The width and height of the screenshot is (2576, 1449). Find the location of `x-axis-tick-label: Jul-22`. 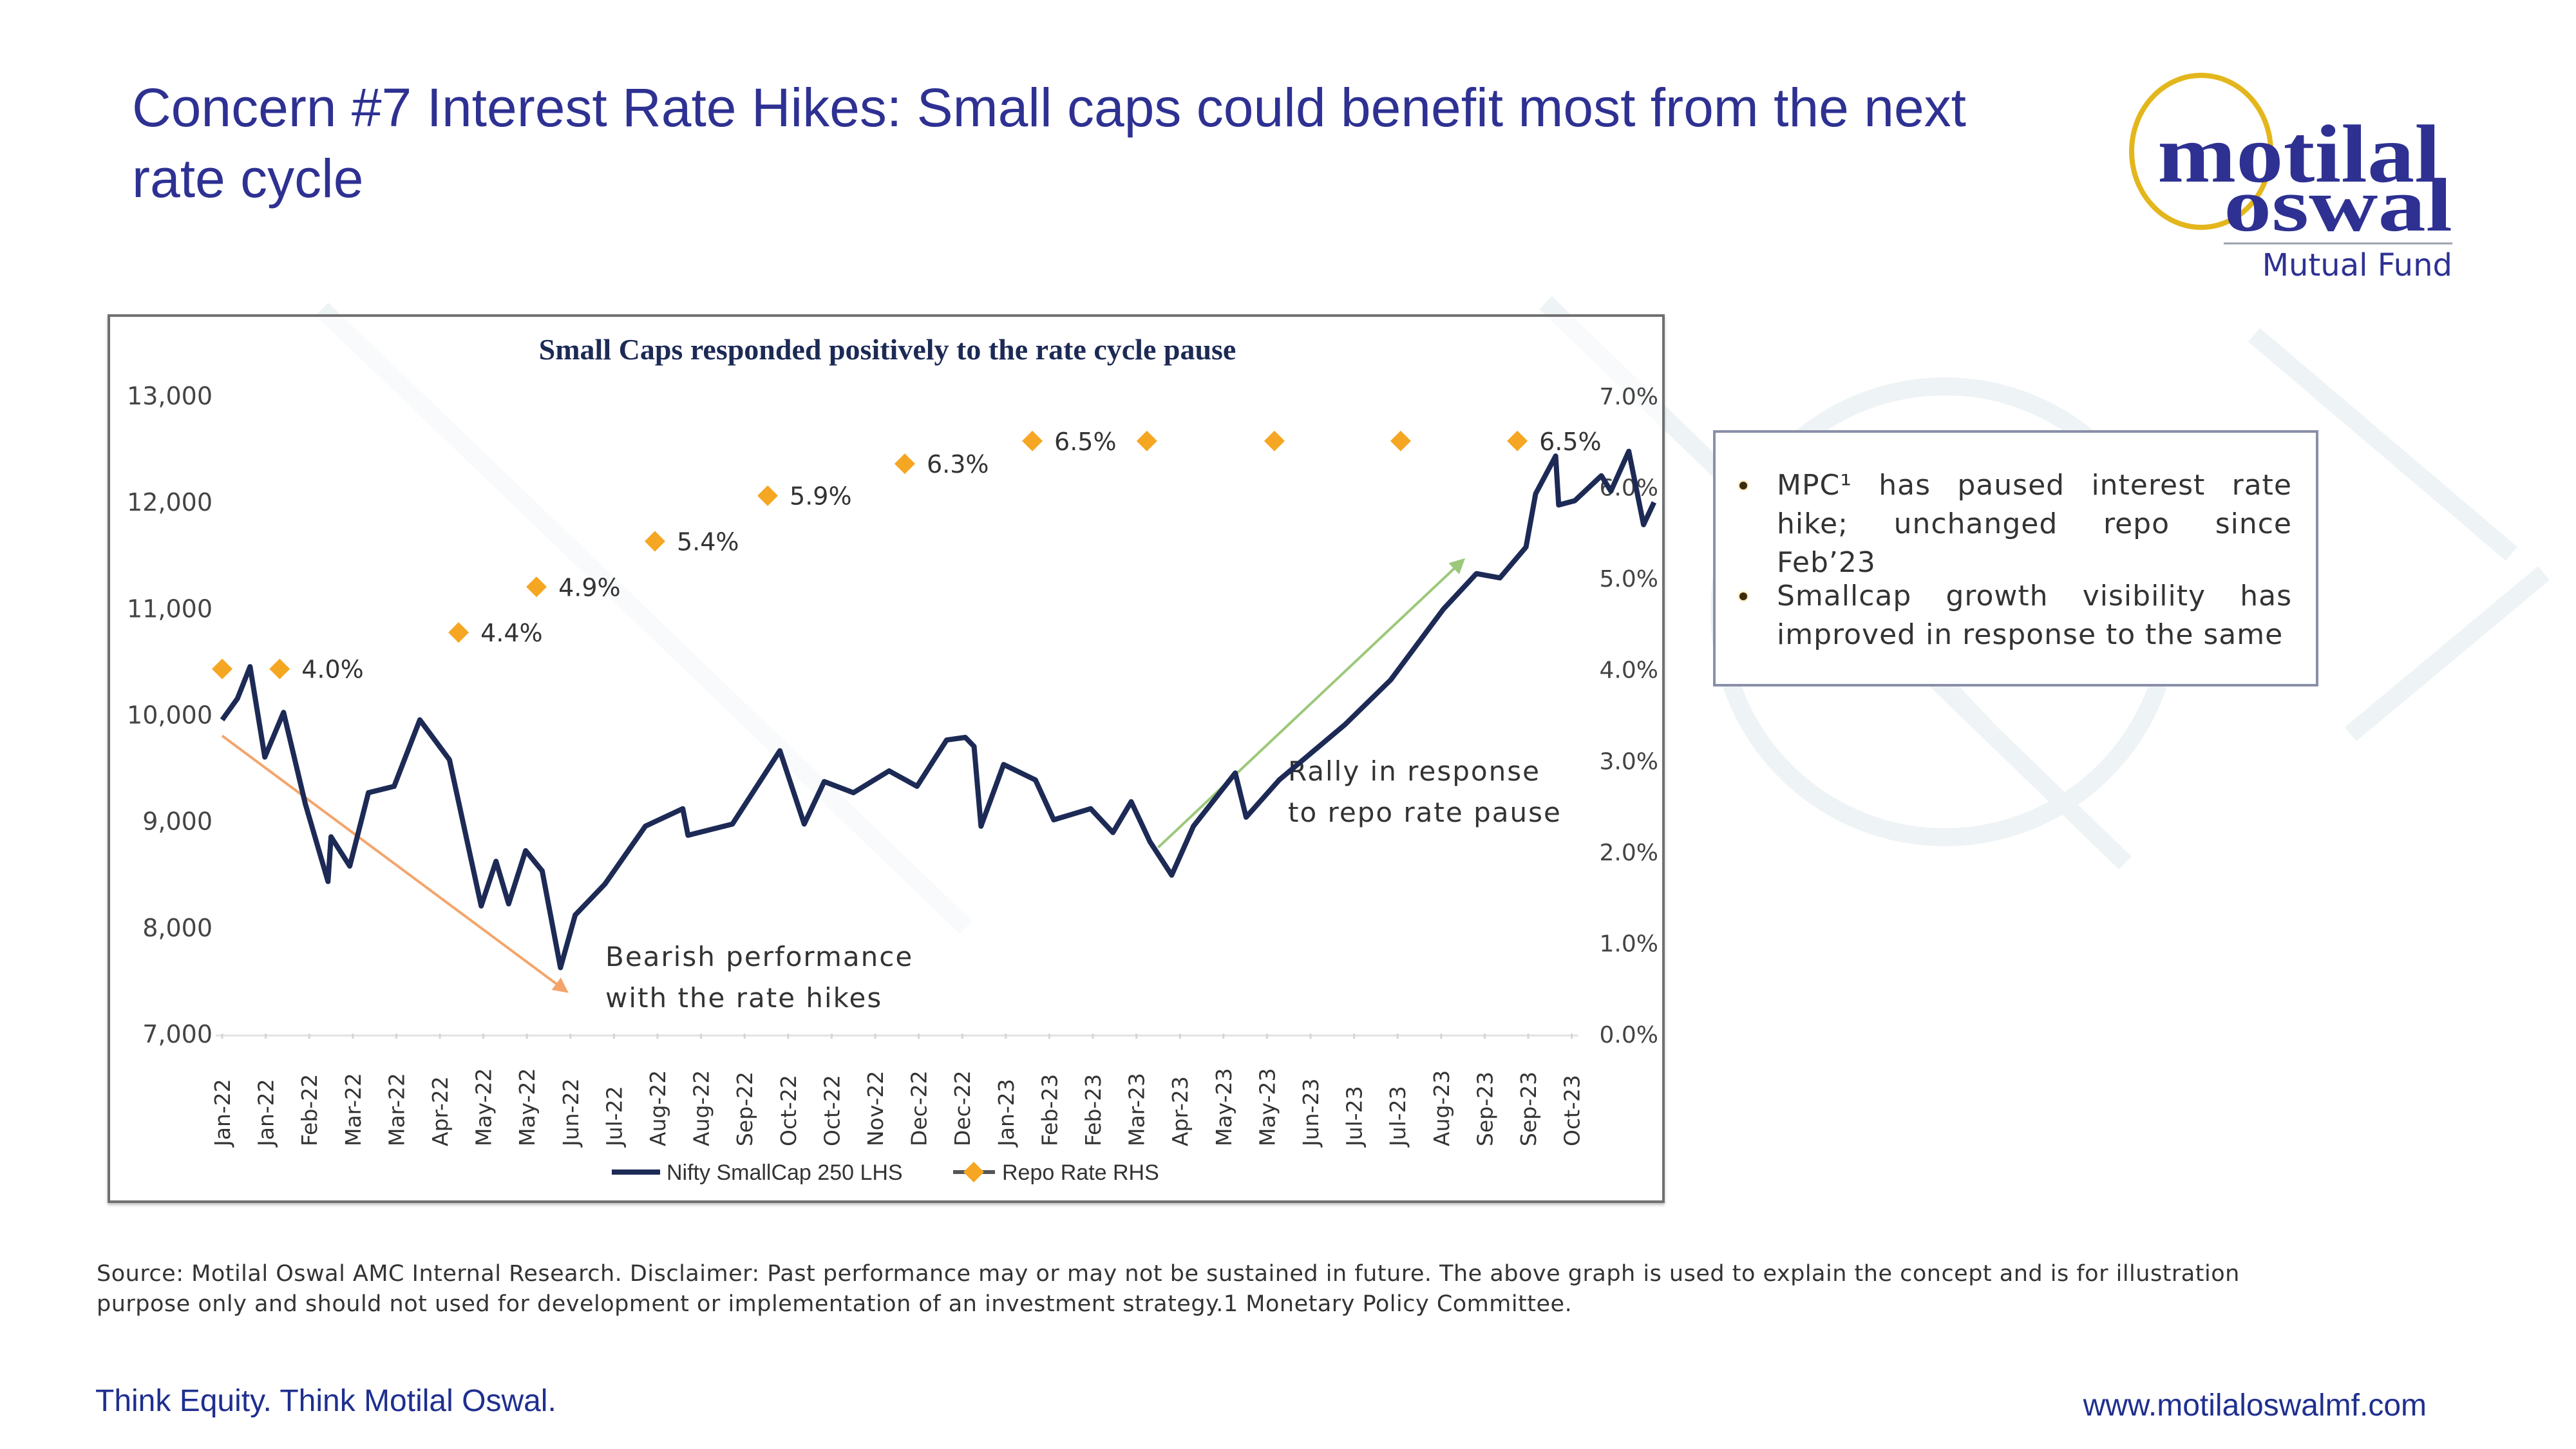

x-axis-tick-label: Jul-22 is located at coordinates (614, 1117).